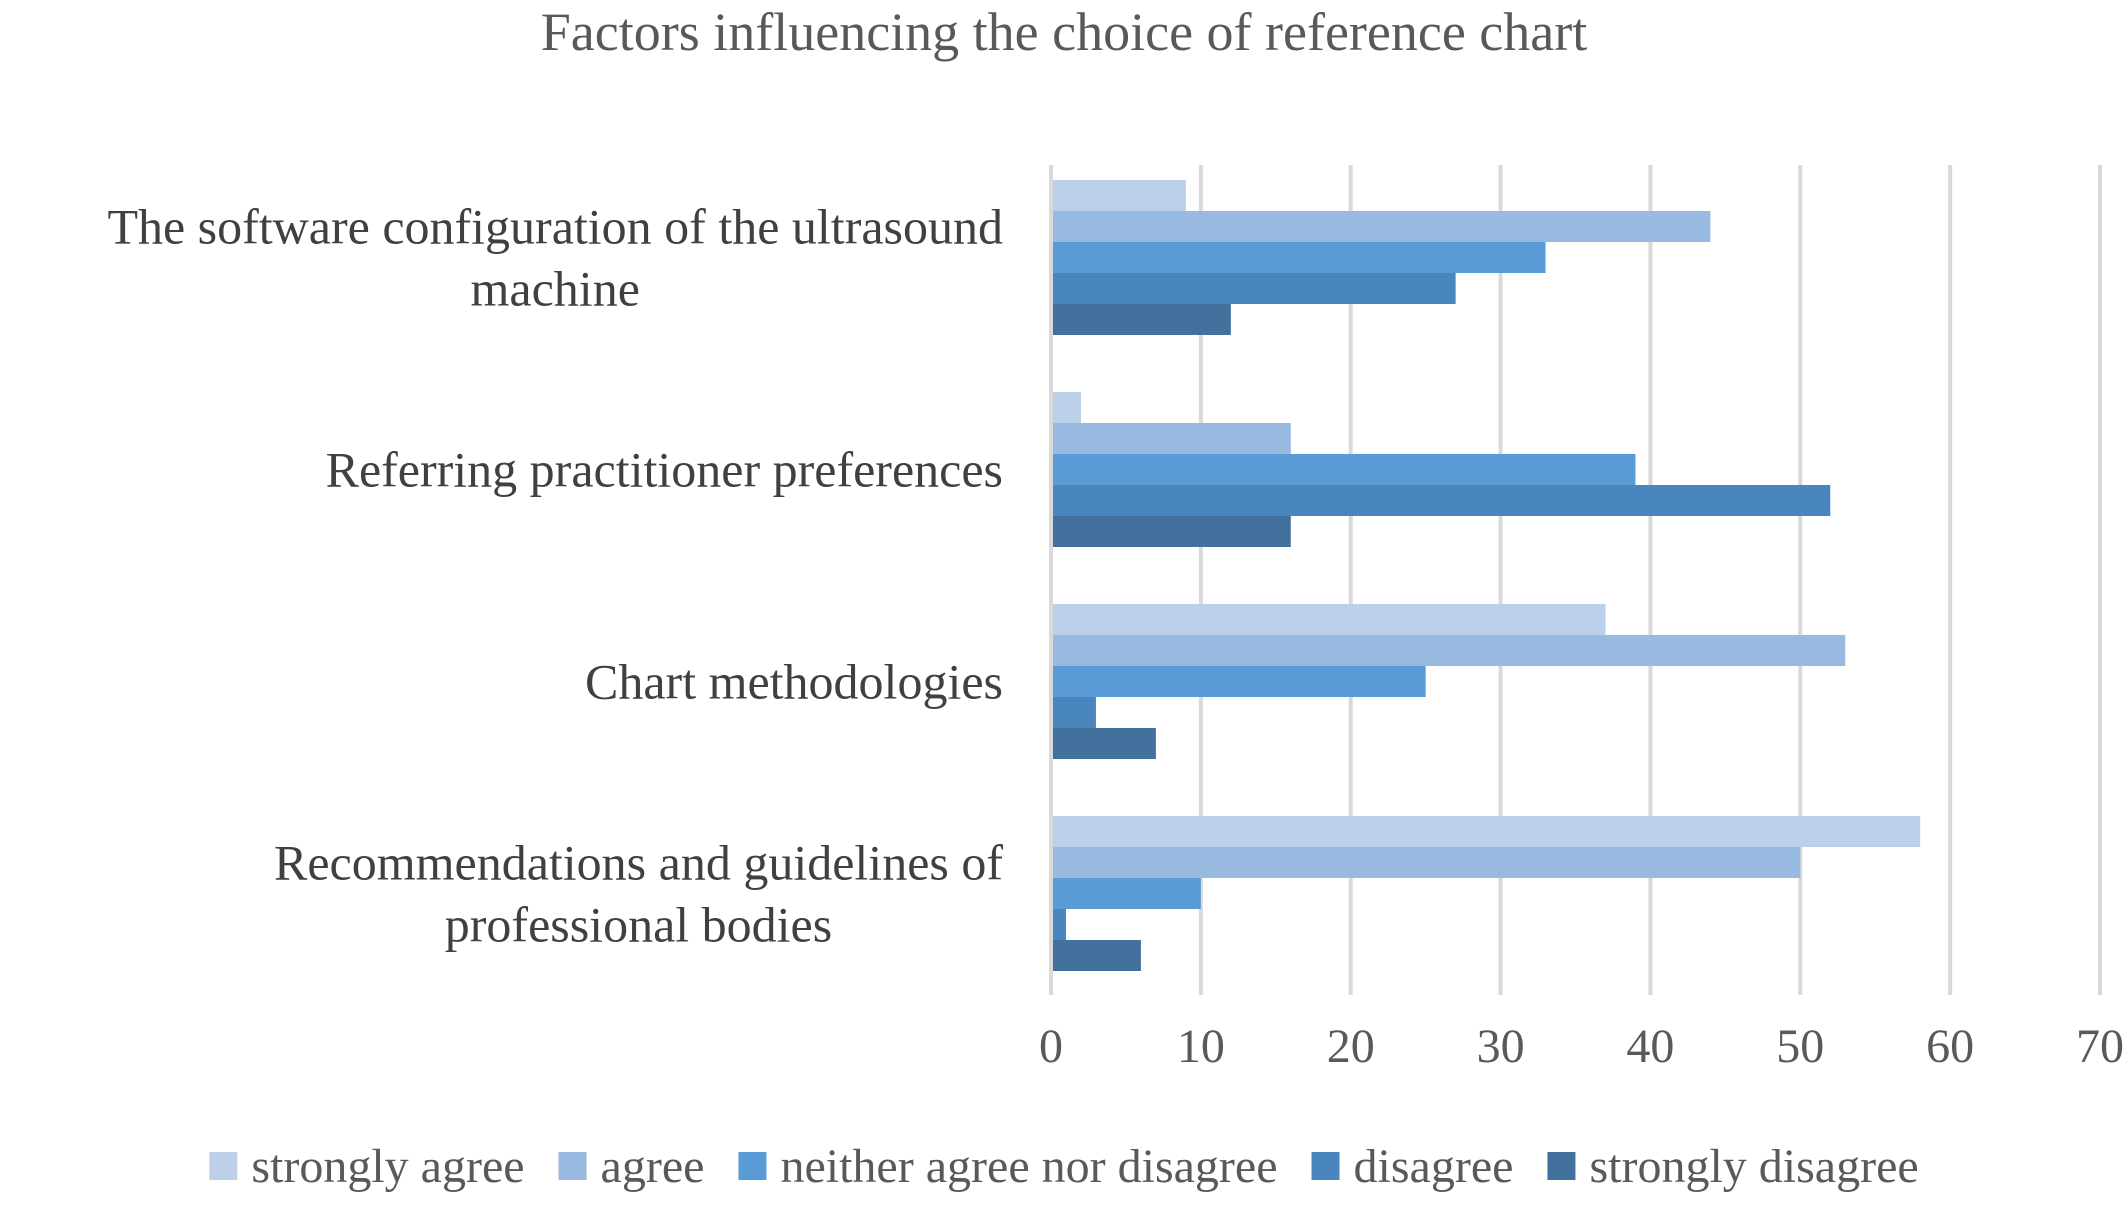 The height and width of the screenshot is (1215, 2128). I want to click on x-tick-label: 50, so click(1800, 1046).